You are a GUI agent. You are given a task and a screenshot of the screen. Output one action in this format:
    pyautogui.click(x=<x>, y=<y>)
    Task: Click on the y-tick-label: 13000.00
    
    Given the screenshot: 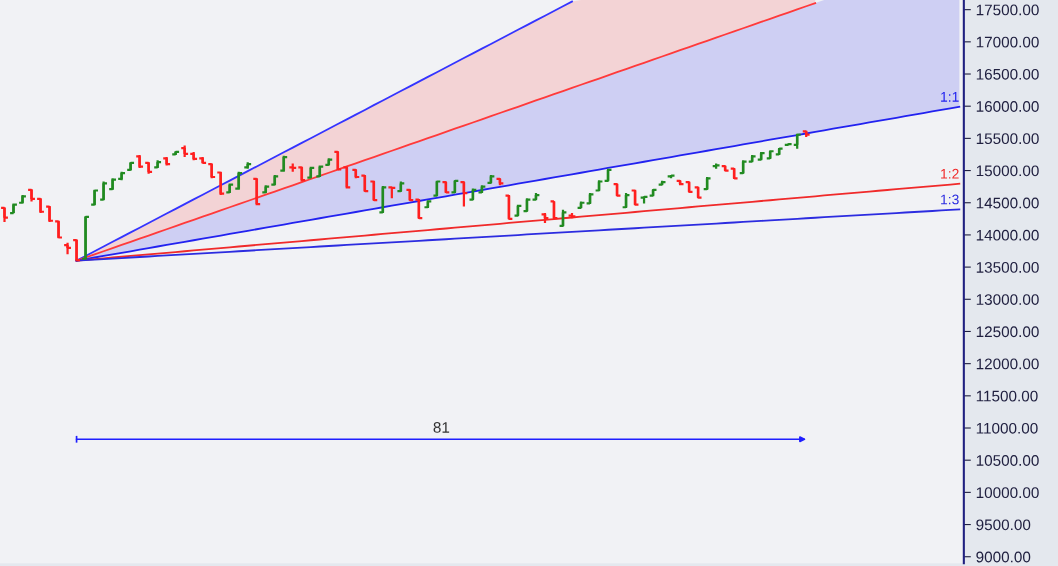 What is the action you would take?
    pyautogui.click(x=1007, y=299)
    